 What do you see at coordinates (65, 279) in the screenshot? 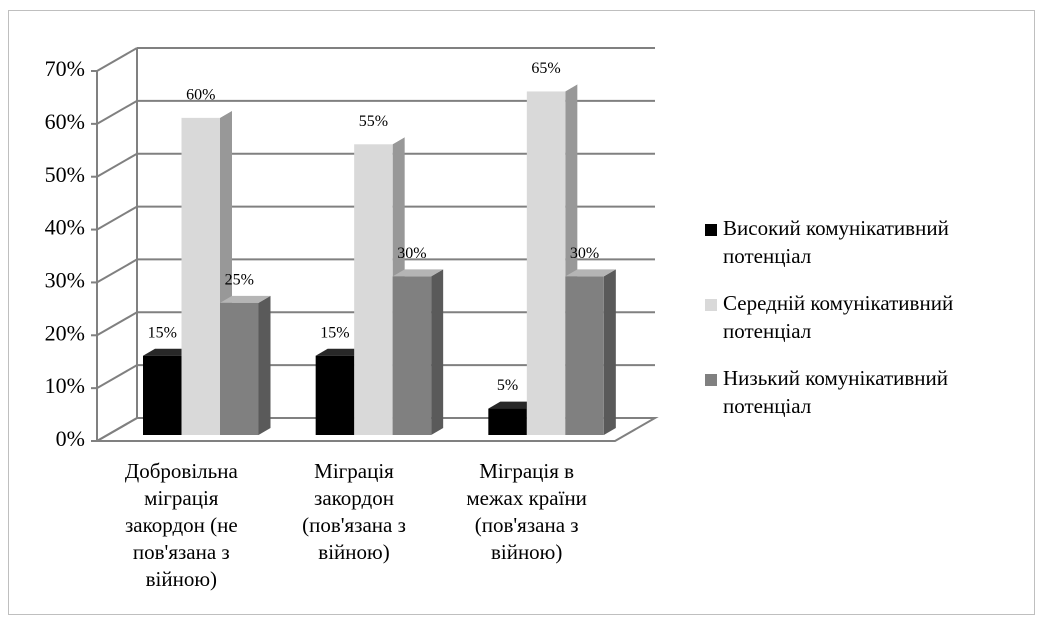
I see `y-tick-label: 30%` at bounding box center [65, 279].